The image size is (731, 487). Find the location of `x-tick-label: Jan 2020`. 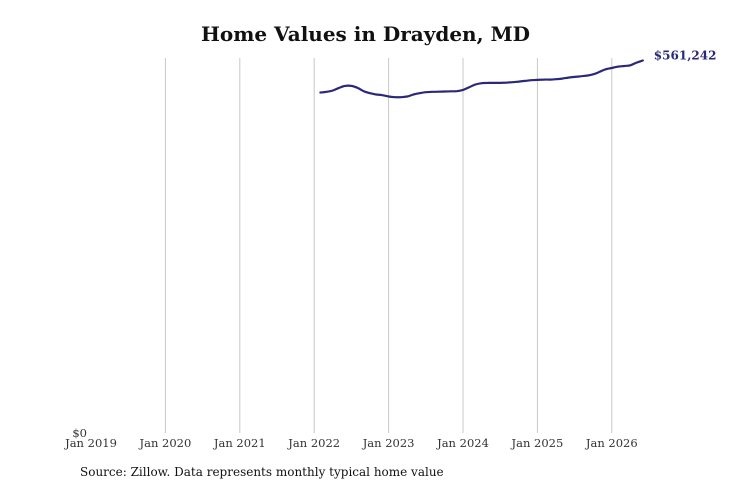

x-tick-label: Jan 2020 is located at coordinates (165, 443).